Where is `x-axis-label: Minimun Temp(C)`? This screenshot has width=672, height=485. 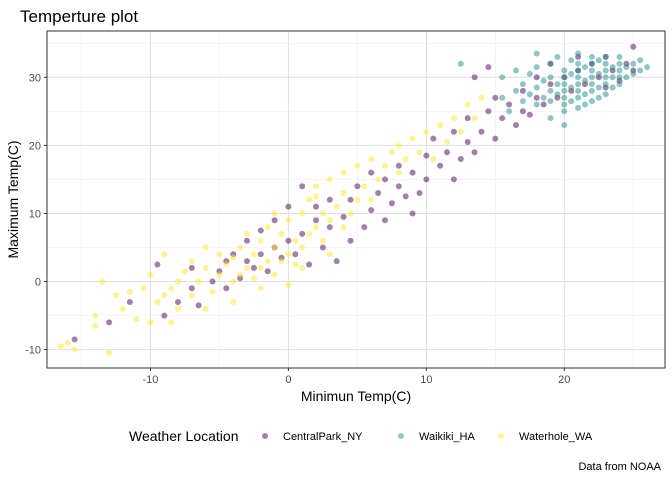 x-axis-label: Minimun Temp(C) is located at coordinates (356, 396).